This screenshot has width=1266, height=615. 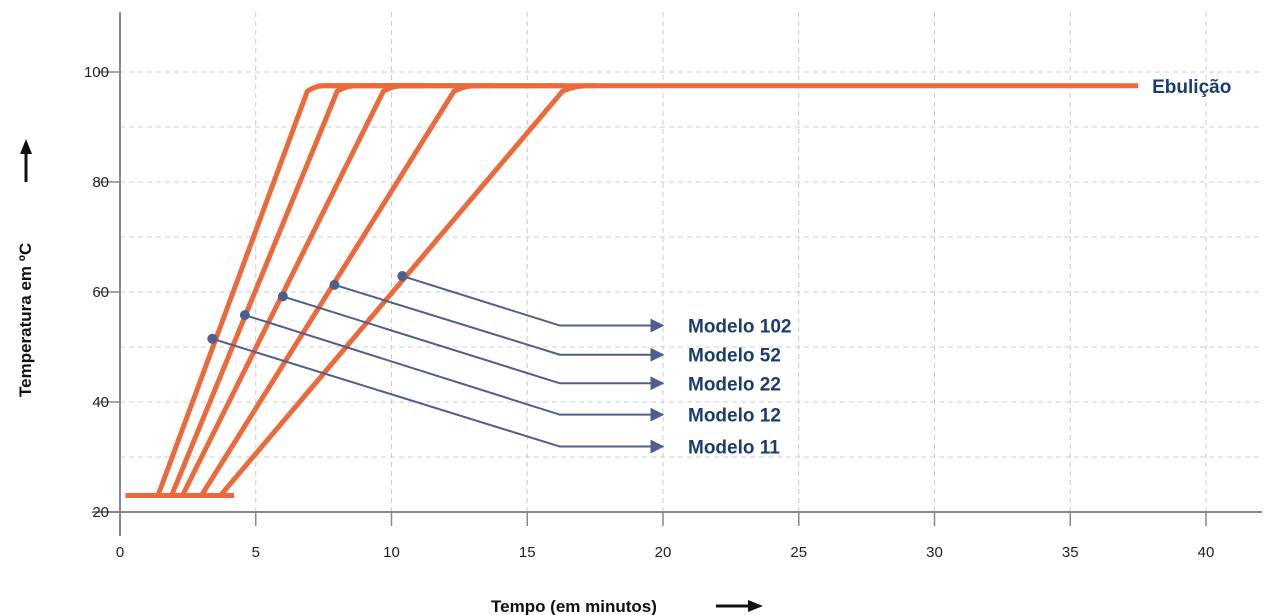 I want to click on boiling-label: Ebulição, so click(x=1191, y=87).